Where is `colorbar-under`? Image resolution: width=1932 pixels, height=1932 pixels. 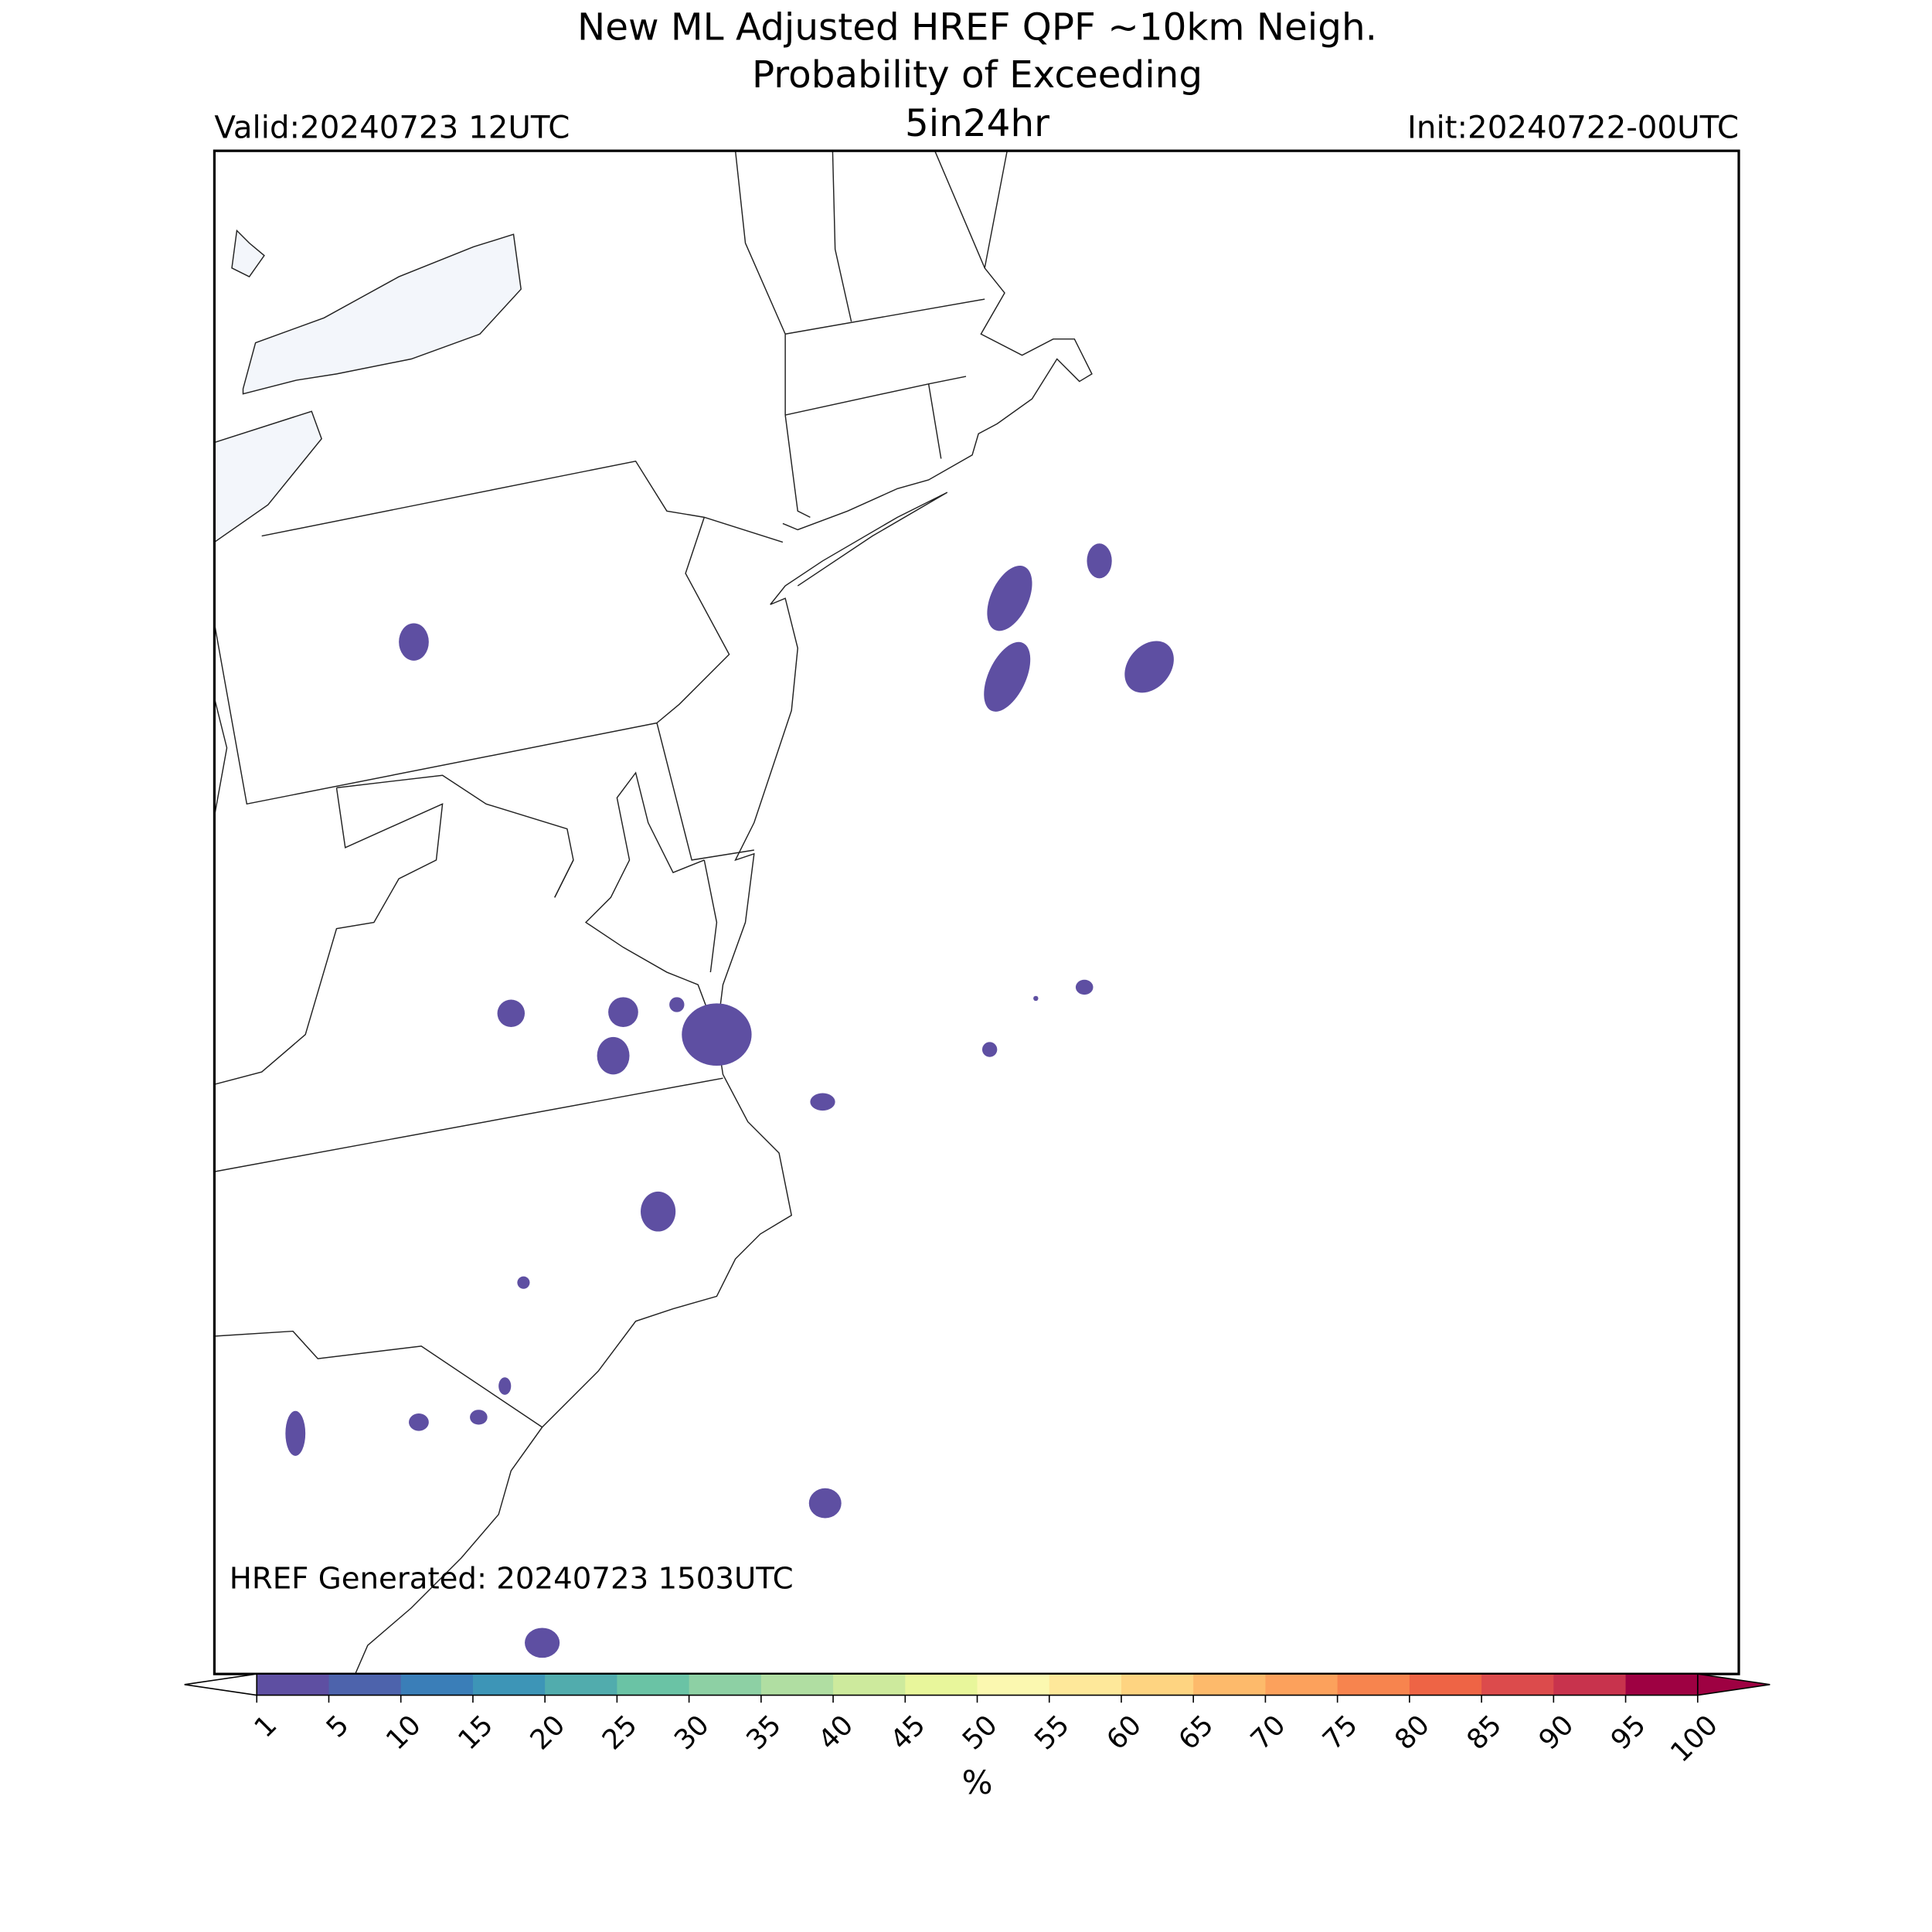
colorbar-under is located at coordinates (221, 1685).